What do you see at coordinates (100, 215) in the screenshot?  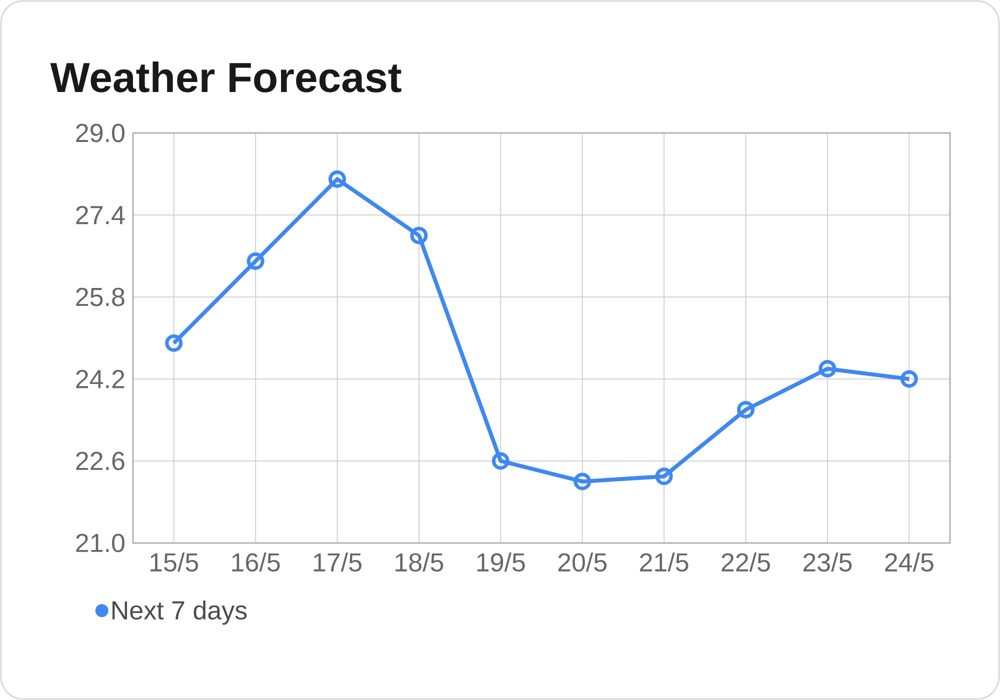 I see `y-tick-label: 27.4` at bounding box center [100, 215].